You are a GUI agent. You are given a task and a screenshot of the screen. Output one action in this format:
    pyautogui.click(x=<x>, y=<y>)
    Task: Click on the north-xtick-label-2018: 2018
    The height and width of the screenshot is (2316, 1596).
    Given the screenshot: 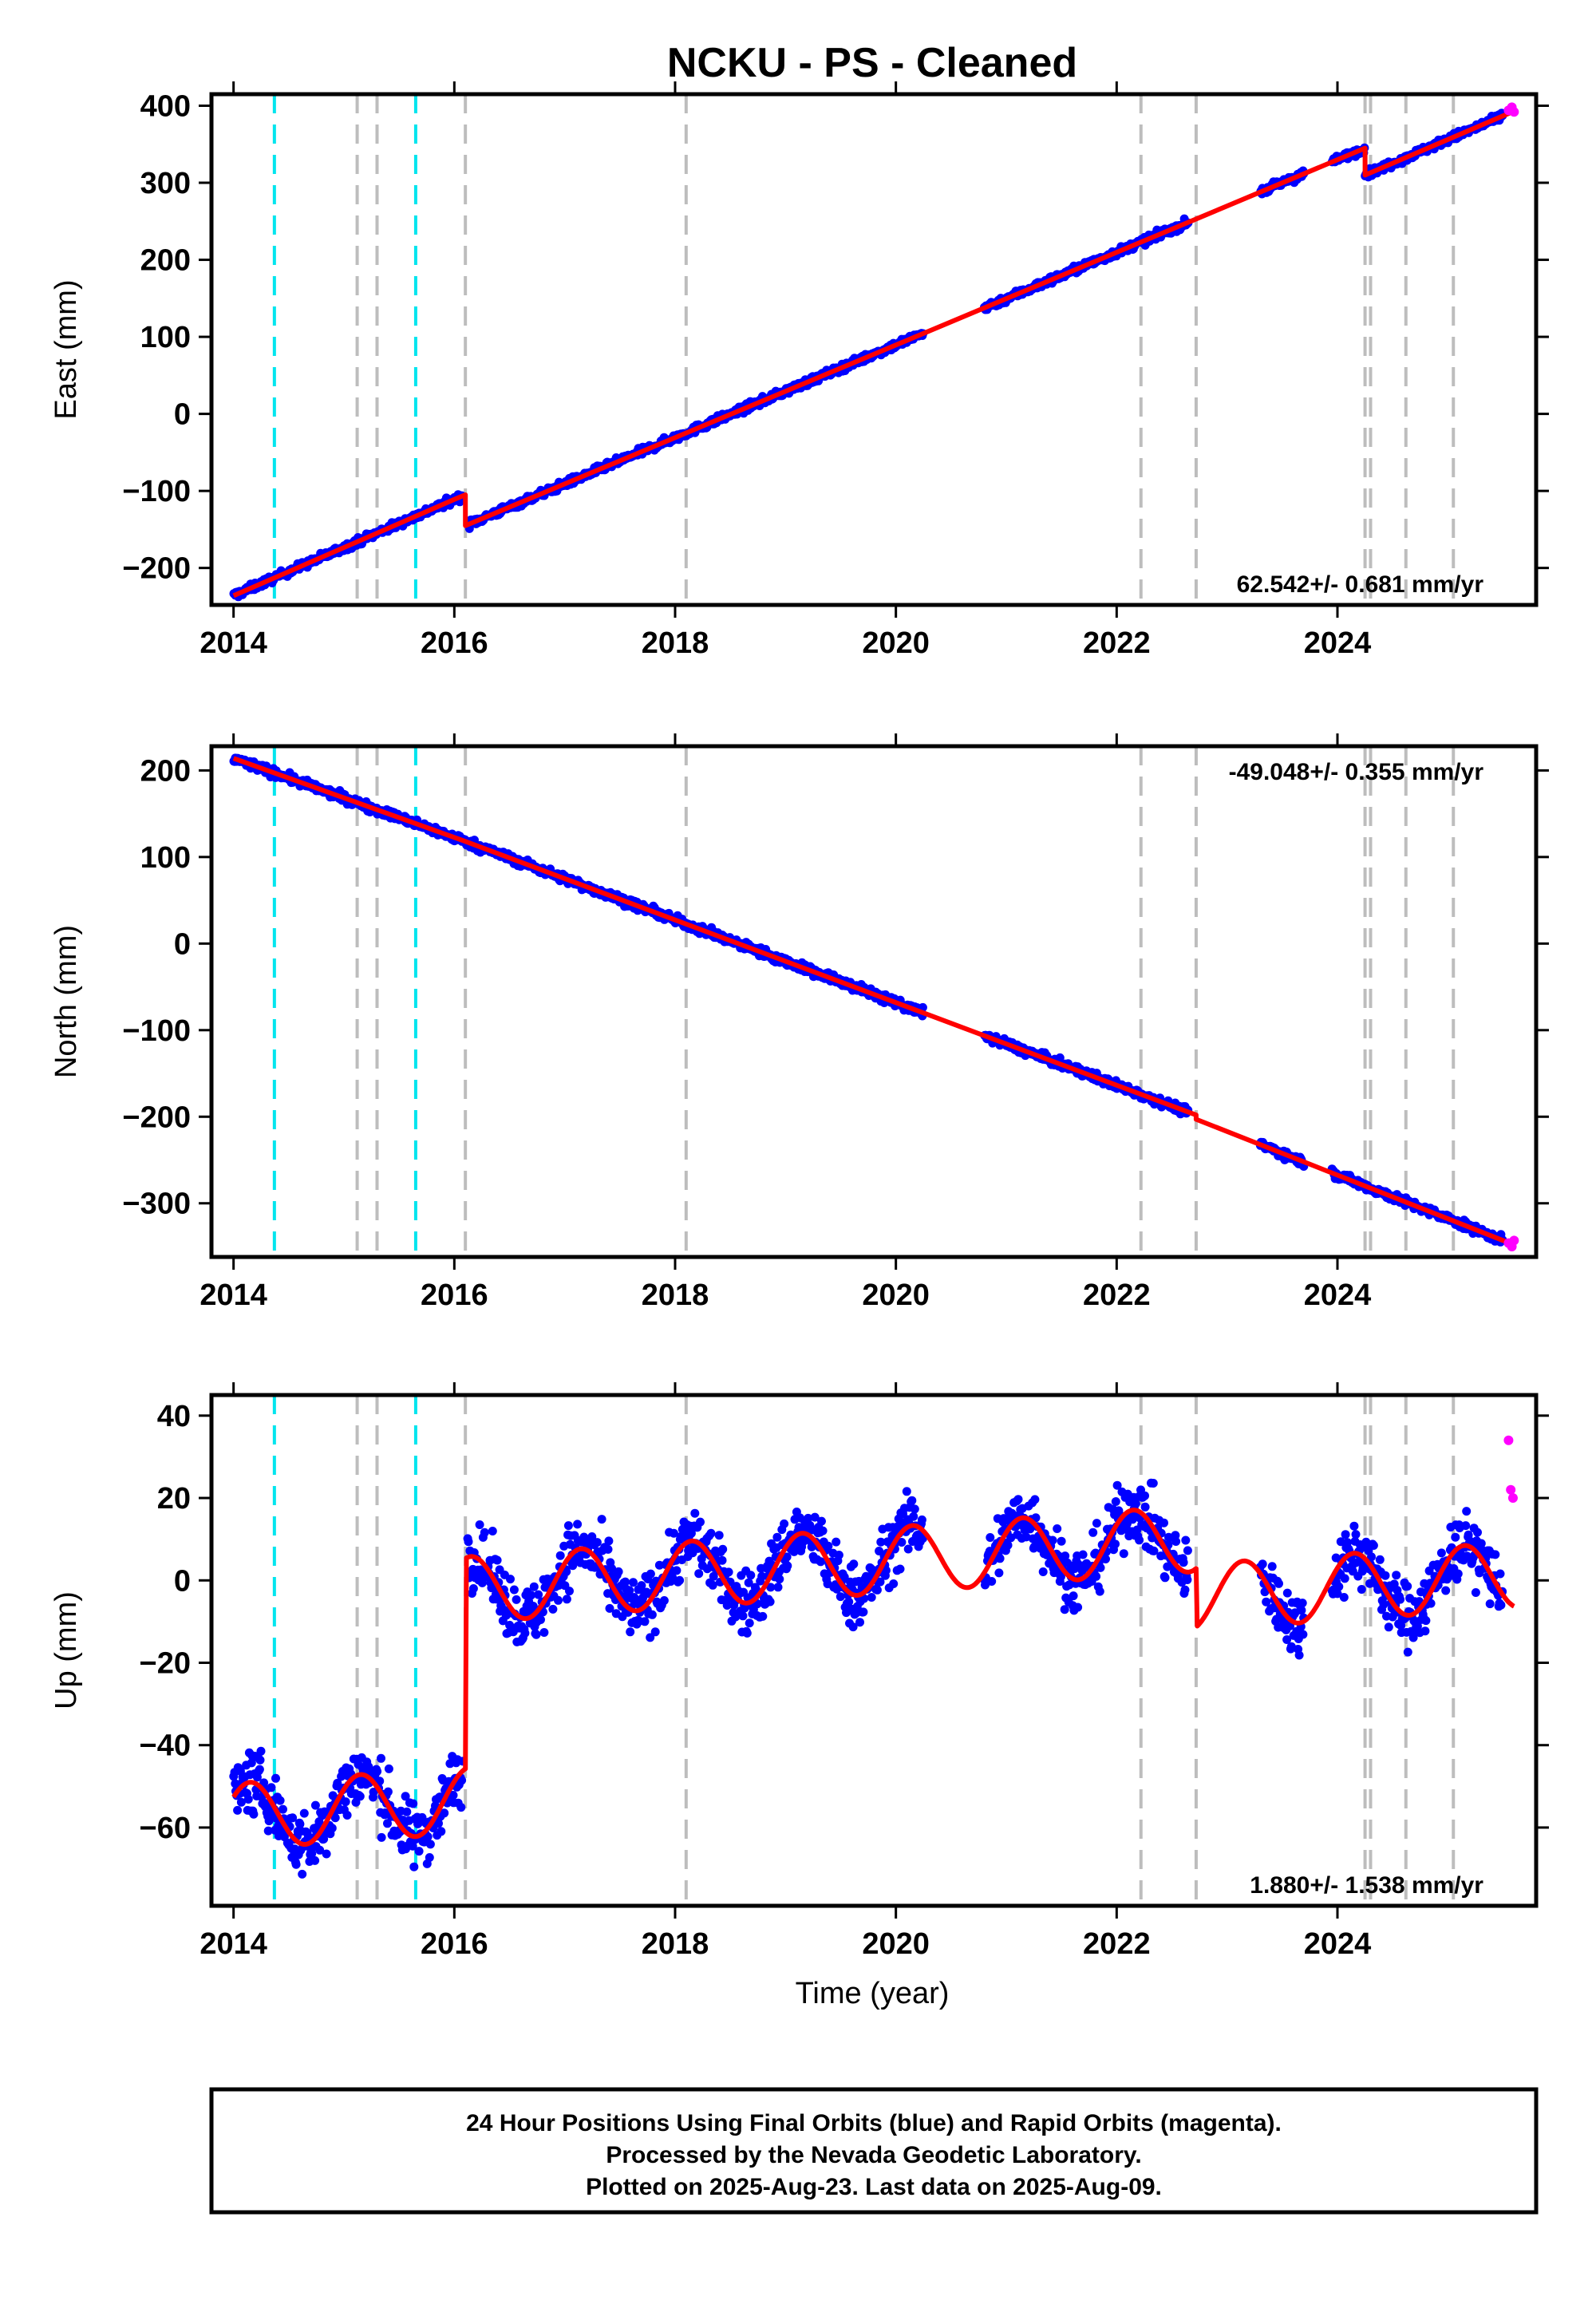 What is the action you would take?
    pyautogui.click(x=675, y=1295)
    